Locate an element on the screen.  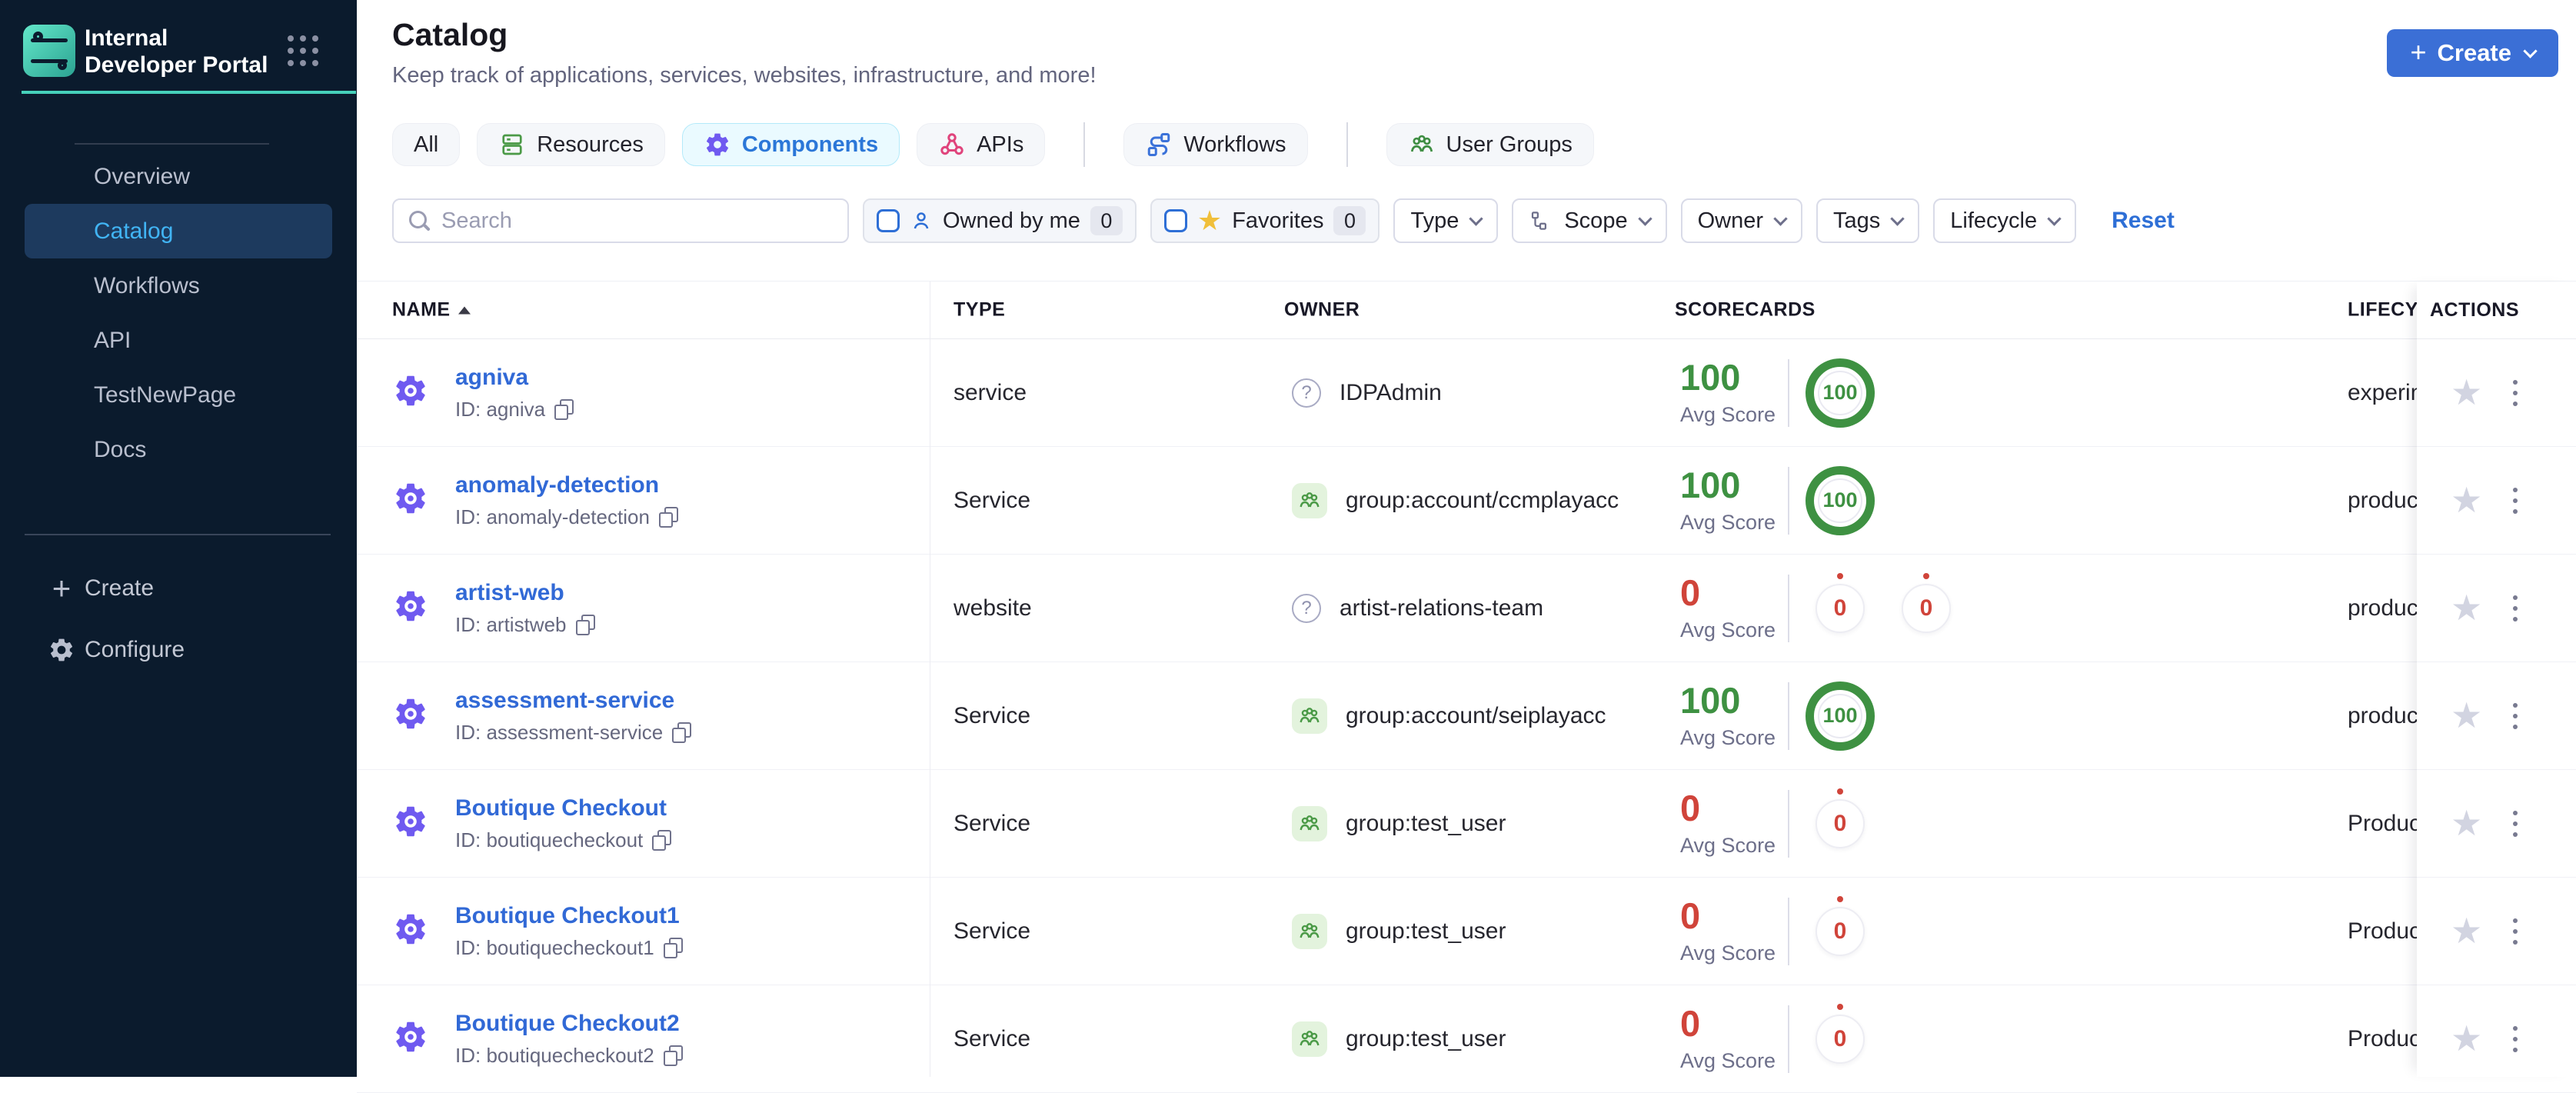
scorecard-badges: 100 is located at coordinates (1840, 716).